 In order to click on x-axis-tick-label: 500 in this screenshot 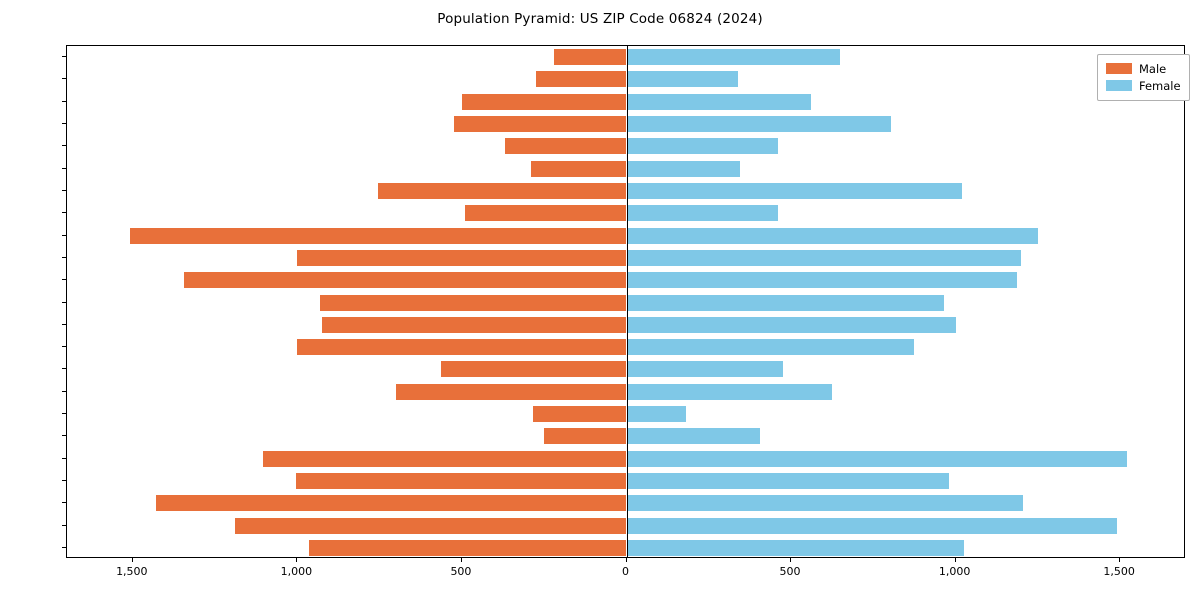, I will do `click(461, 571)`.